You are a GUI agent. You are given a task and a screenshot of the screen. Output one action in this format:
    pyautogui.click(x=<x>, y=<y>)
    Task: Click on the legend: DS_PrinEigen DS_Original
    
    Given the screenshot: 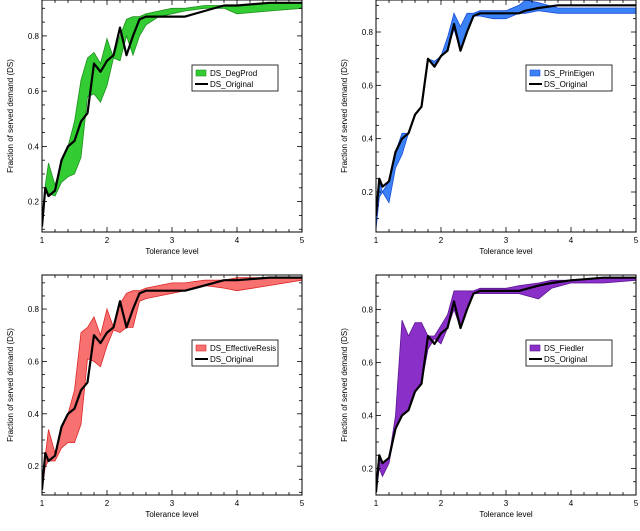 What is the action you would take?
    pyautogui.click(x=569, y=78)
    